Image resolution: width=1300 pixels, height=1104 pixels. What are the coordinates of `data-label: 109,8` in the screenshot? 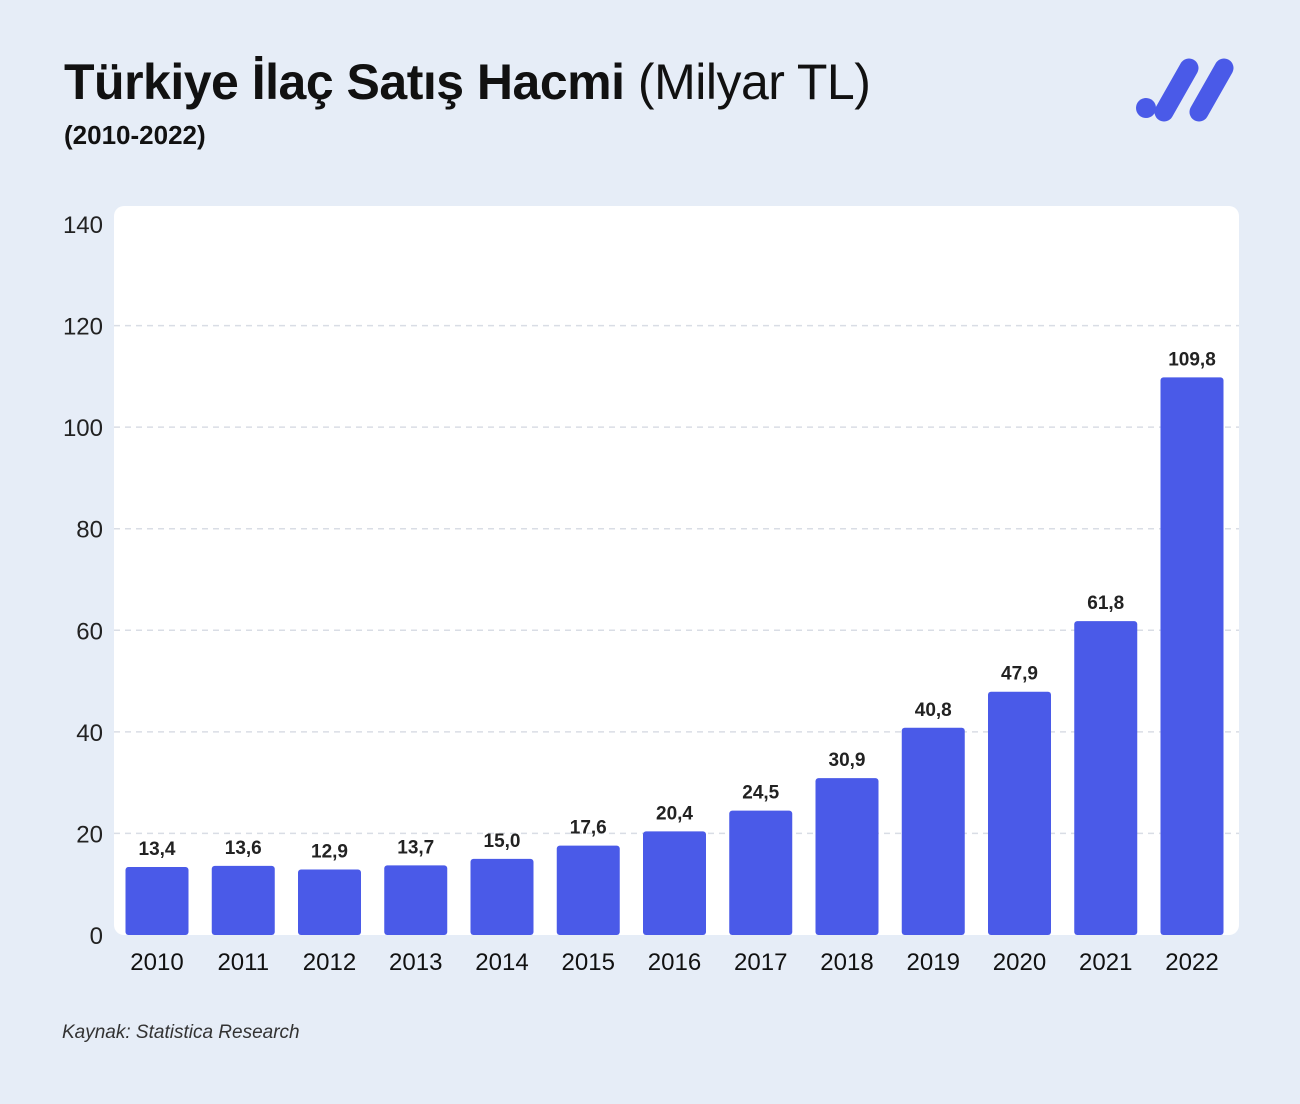 It's located at (1192, 359).